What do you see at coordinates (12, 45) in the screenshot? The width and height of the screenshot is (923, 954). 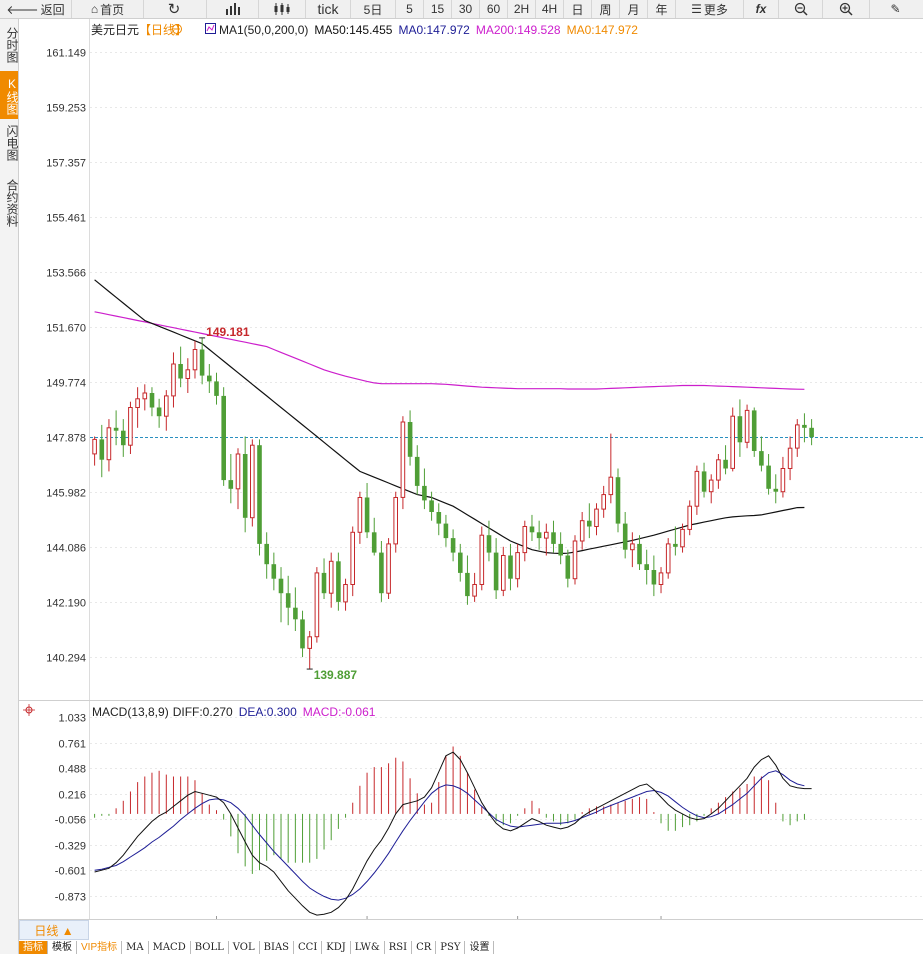 I see `tab-time-sharing: 分时图` at bounding box center [12, 45].